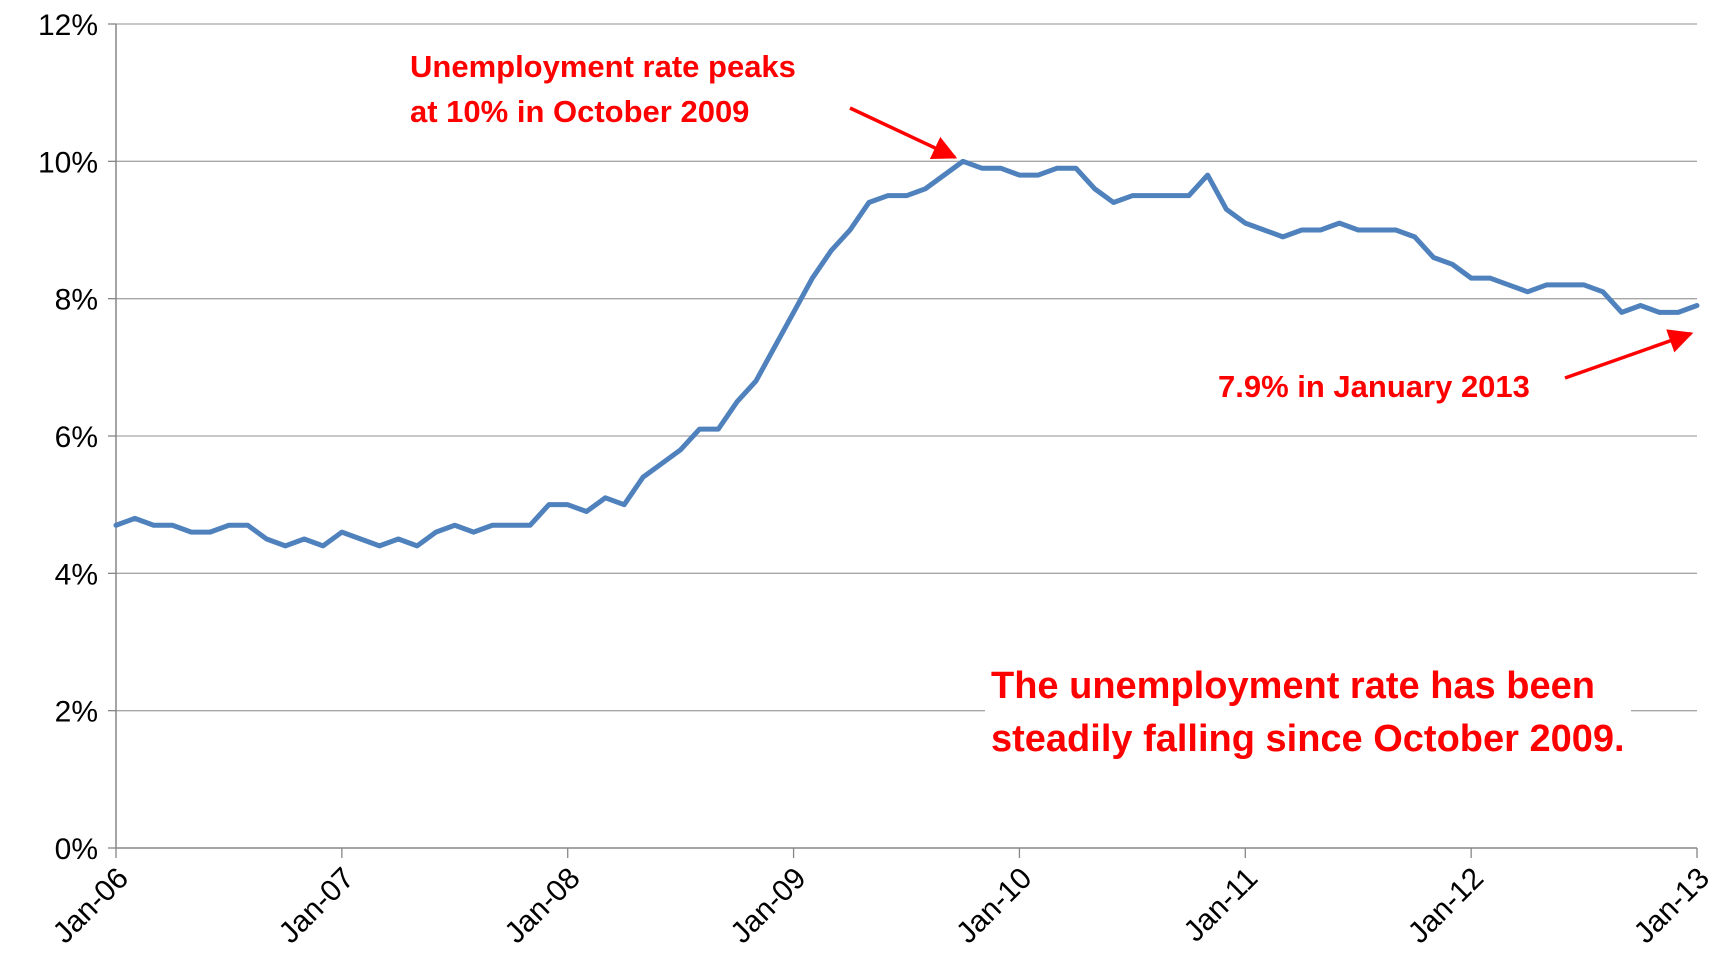 Image resolution: width=1719 pixels, height=980 pixels. What do you see at coordinates (1374, 386) in the screenshot?
I see `latest-value-annotation: 7.9% in January 2013` at bounding box center [1374, 386].